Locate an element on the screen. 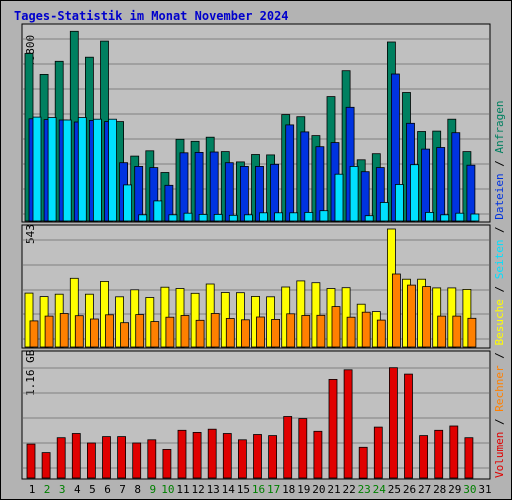 The height and width of the screenshot is (500, 512). x-label-day-27: 27 is located at coordinates (424, 489).